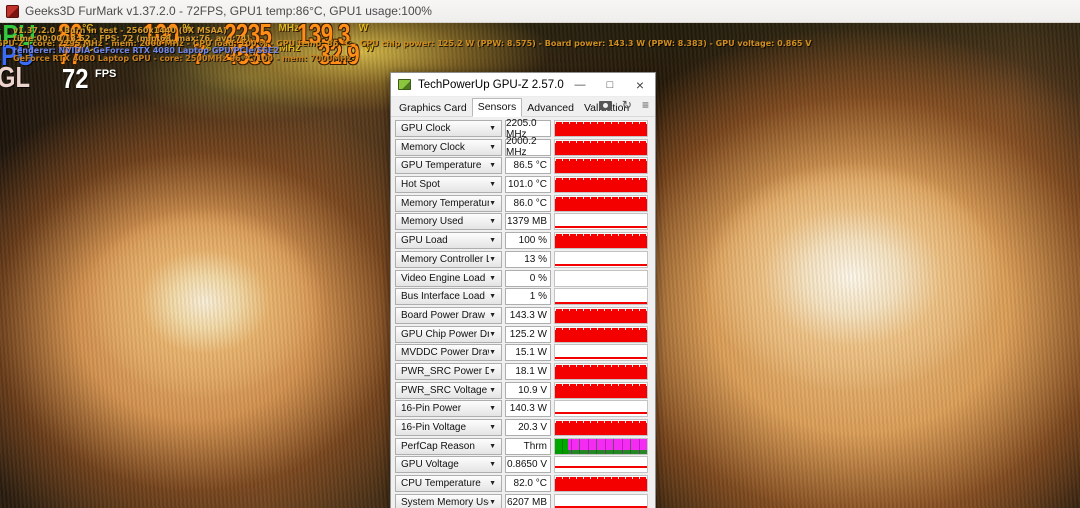 This screenshot has height=508, width=1080. What do you see at coordinates (523, 85) in the screenshot?
I see `gpuz-titlebar: TechPowerUp GPU-Z 2.57.0 — □ ×` at bounding box center [523, 85].